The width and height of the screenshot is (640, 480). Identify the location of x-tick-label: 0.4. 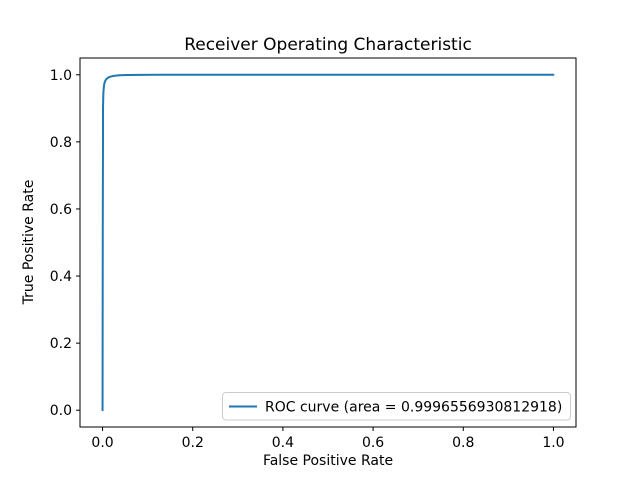
(283, 443).